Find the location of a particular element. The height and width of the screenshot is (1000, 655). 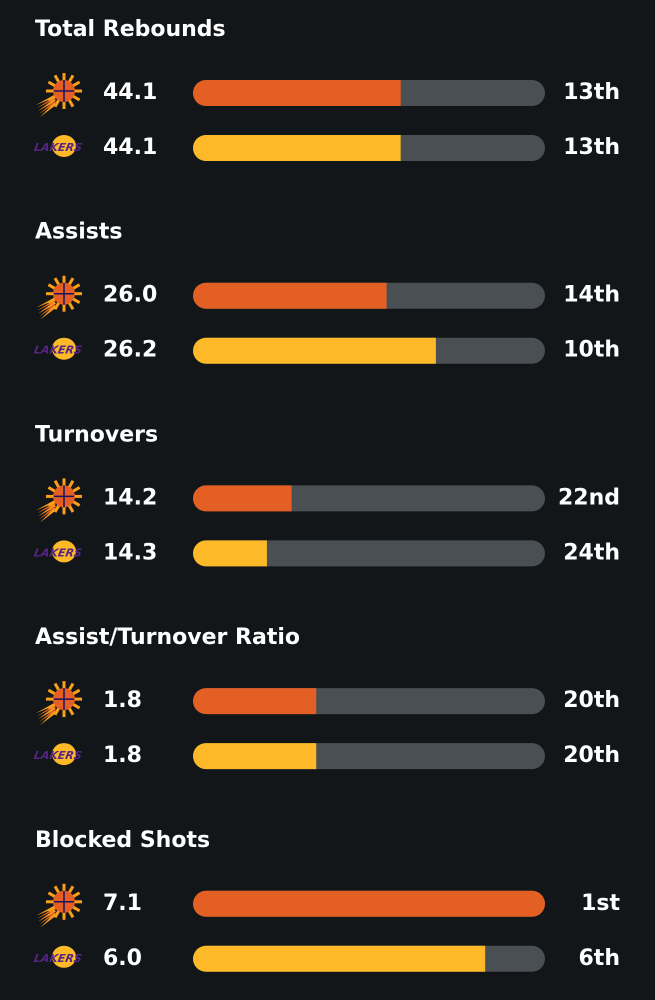

bar-track is located at coordinates (369, 553).